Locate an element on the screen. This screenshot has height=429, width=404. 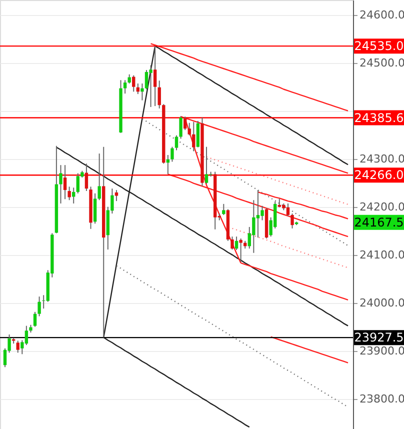
y-tick-label: 24300.0 is located at coordinates (382, 159).